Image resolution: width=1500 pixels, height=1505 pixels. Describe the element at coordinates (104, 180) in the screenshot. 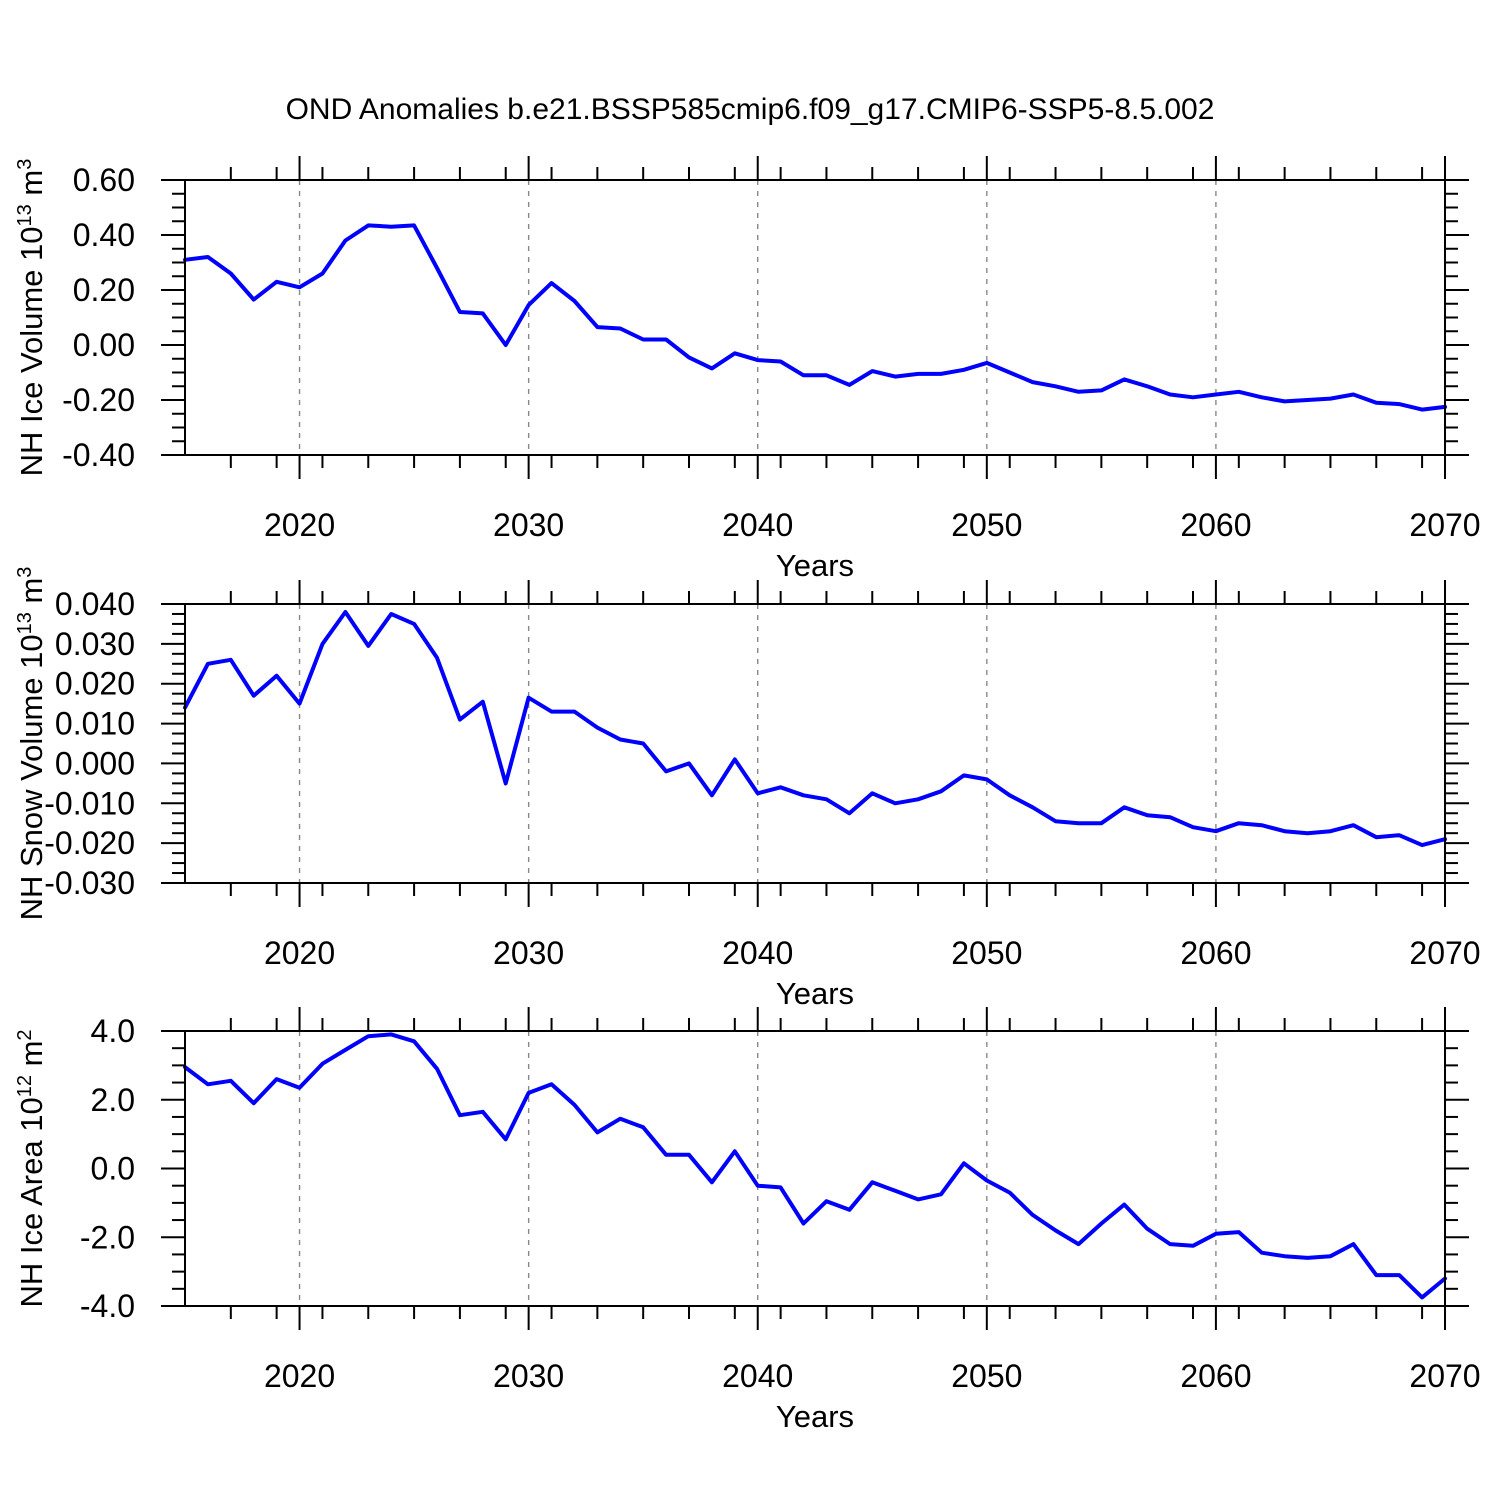

I see `y-tick-label: 0.60` at that location.